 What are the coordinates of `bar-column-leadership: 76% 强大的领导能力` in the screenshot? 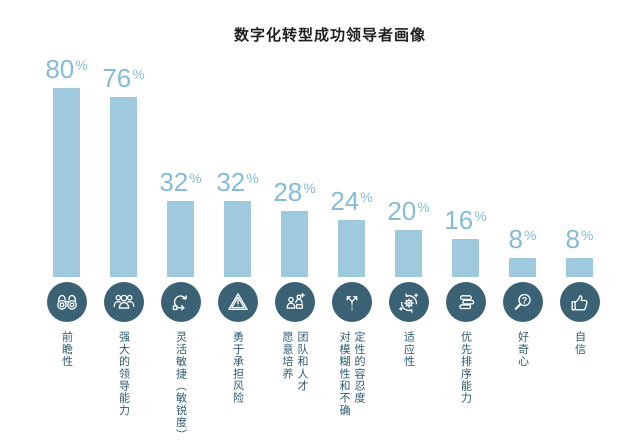 It's located at (123, 223).